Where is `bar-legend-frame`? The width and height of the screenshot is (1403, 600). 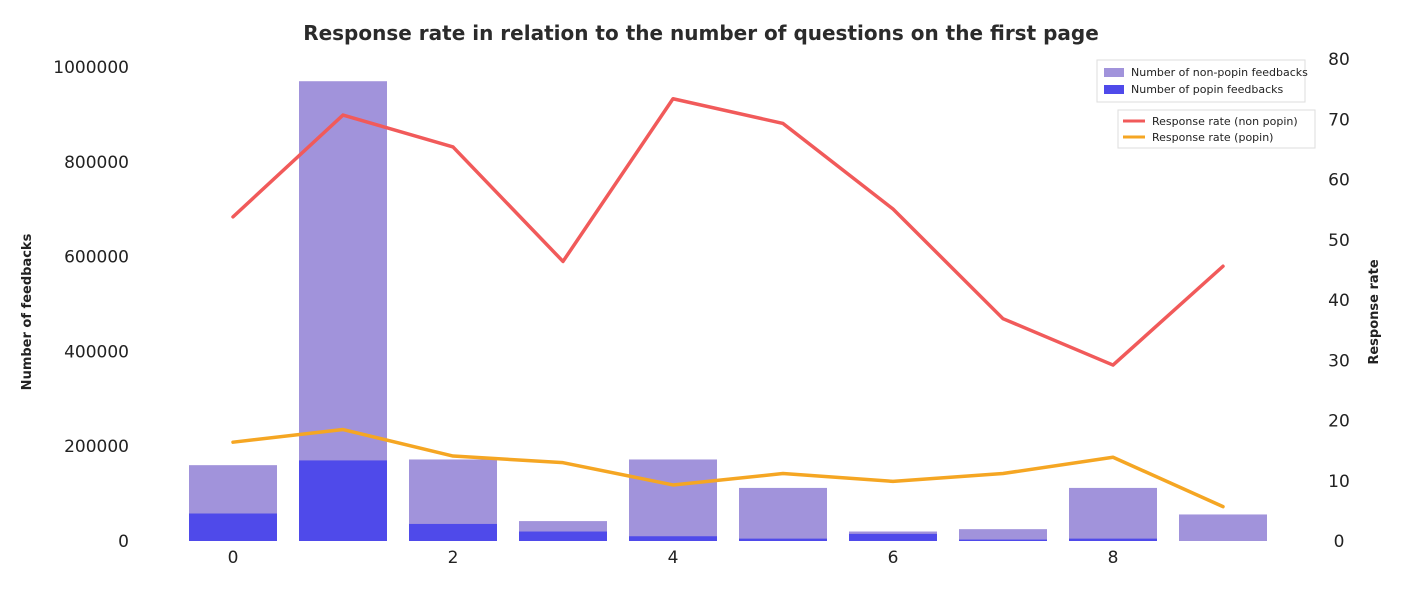
bar-legend-frame is located at coordinates (1201, 81).